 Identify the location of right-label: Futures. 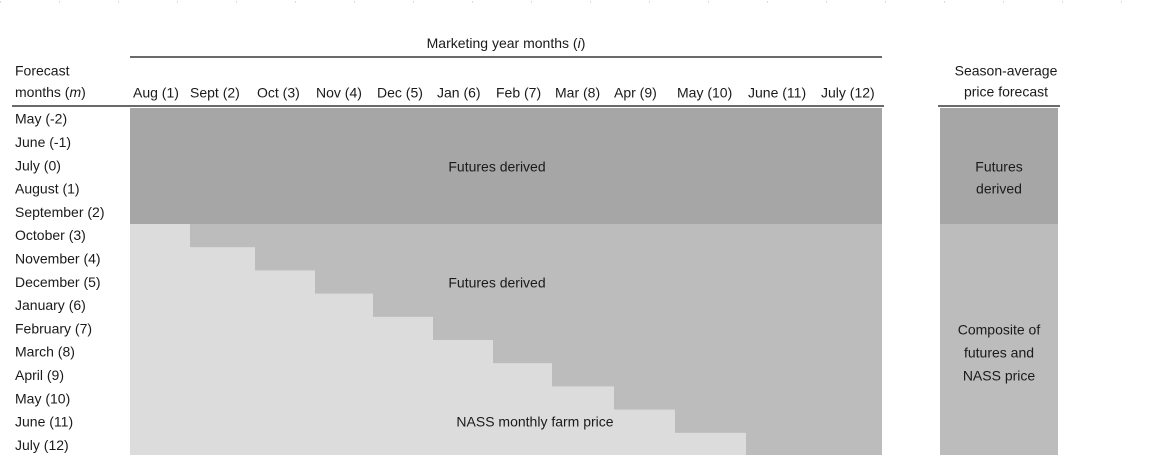
(998, 167).